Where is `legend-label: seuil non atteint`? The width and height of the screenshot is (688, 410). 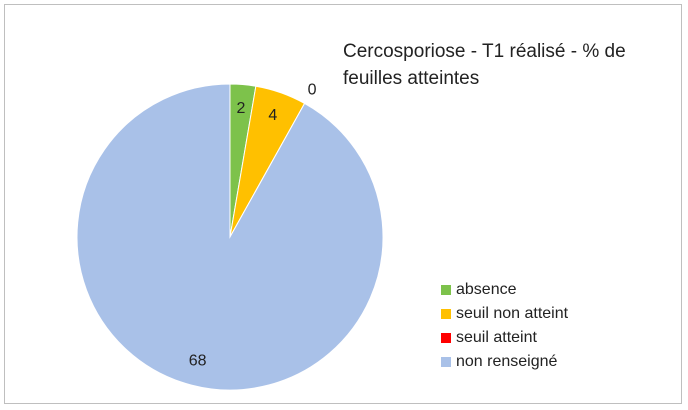 legend-label: seuil non atteint is located at coordinates (512, 313).